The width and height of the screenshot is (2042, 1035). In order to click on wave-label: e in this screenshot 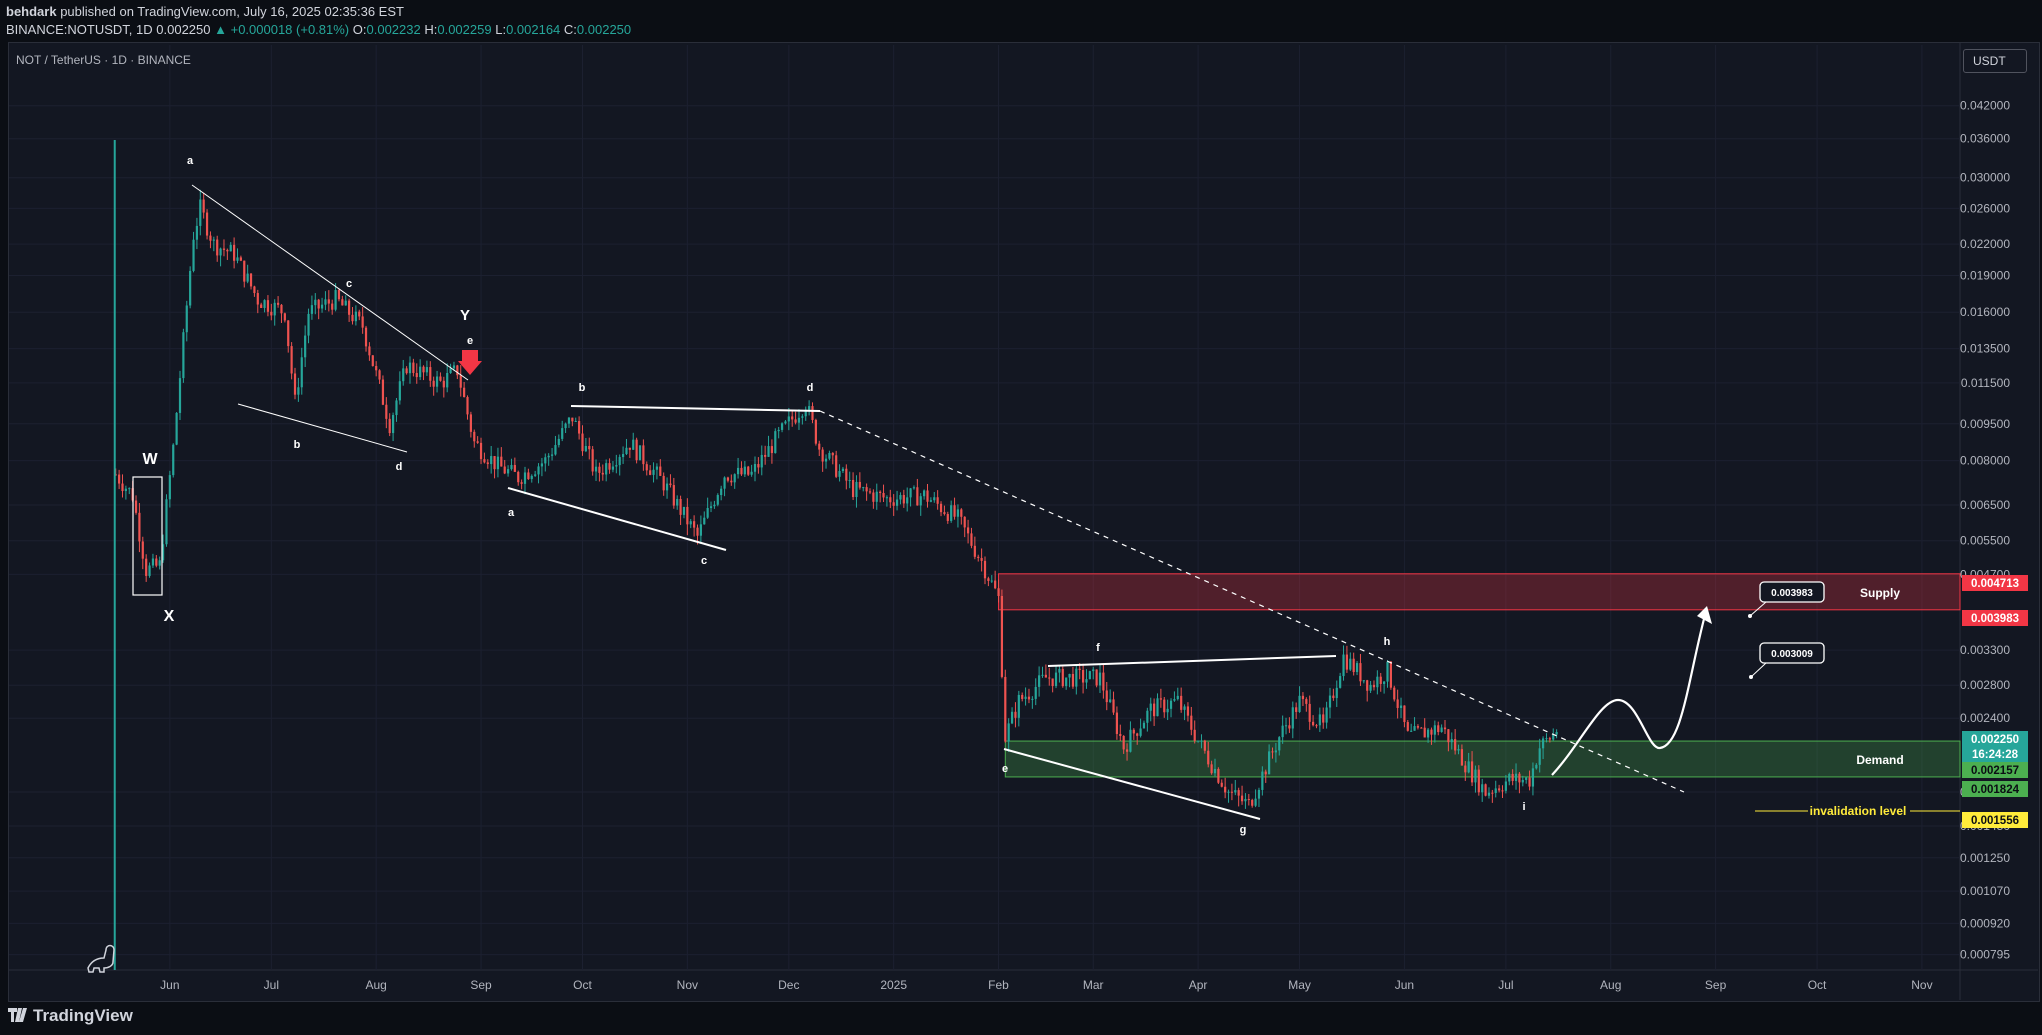, I will do `click(470, 341)`.